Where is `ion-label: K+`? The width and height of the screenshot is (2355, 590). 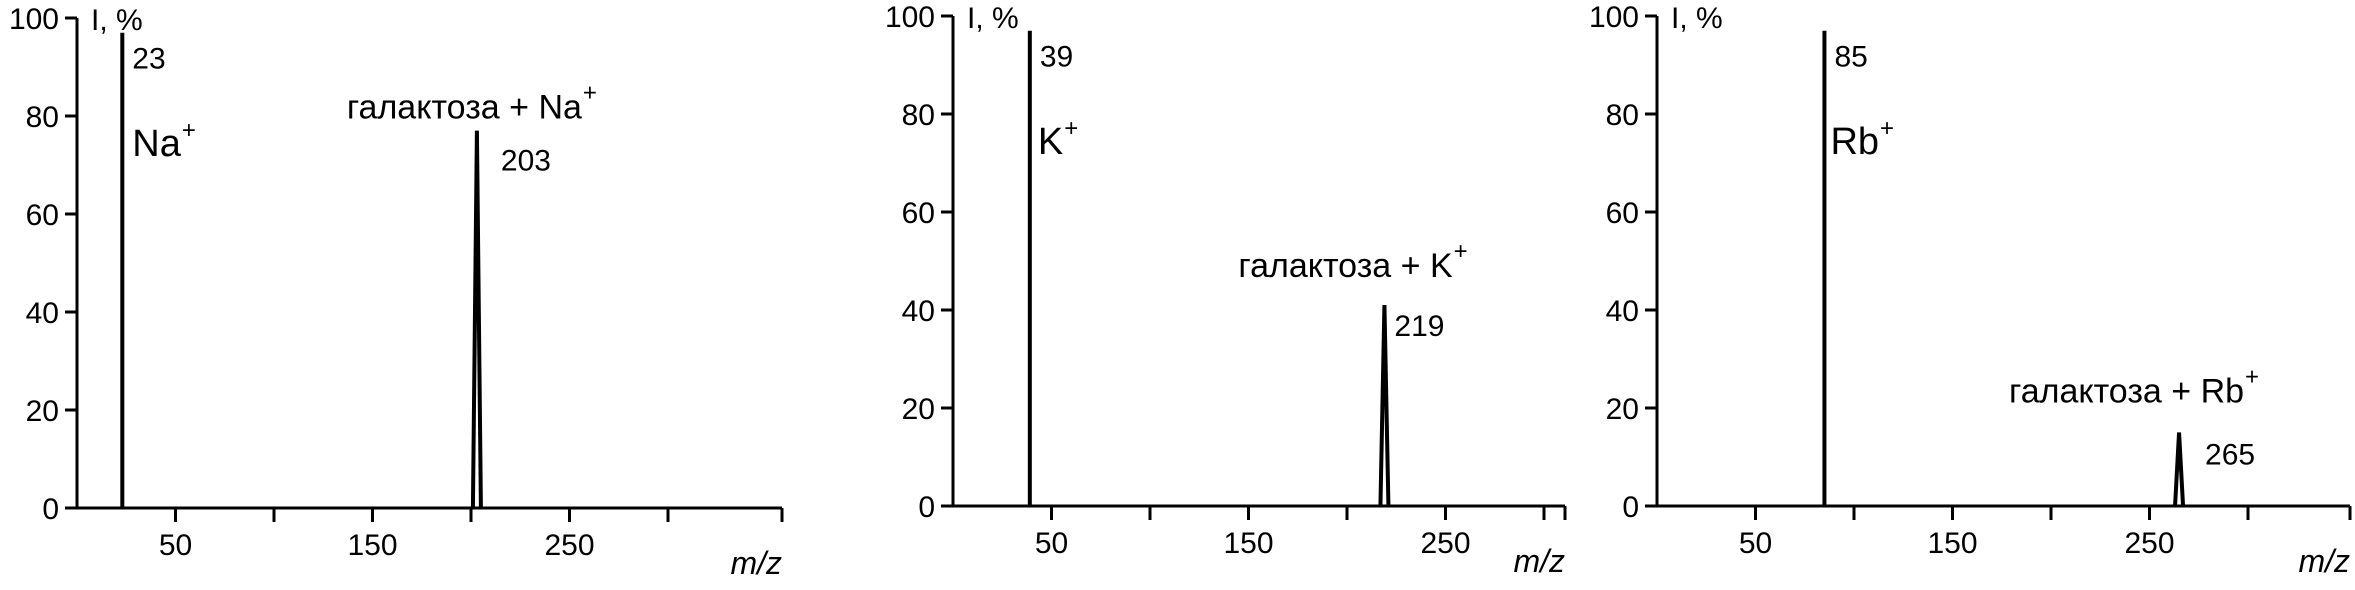 ion-label: K+ is located at coordinates (1058, 139).